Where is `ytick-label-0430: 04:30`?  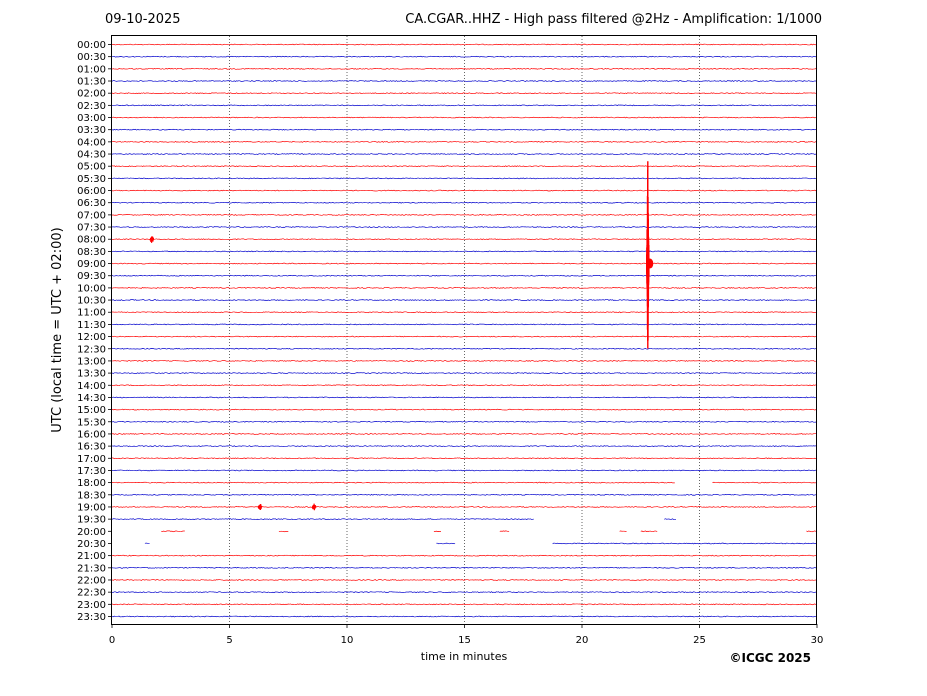
ytick-label-0430: 04:30 is located at coordinates (91, 155).